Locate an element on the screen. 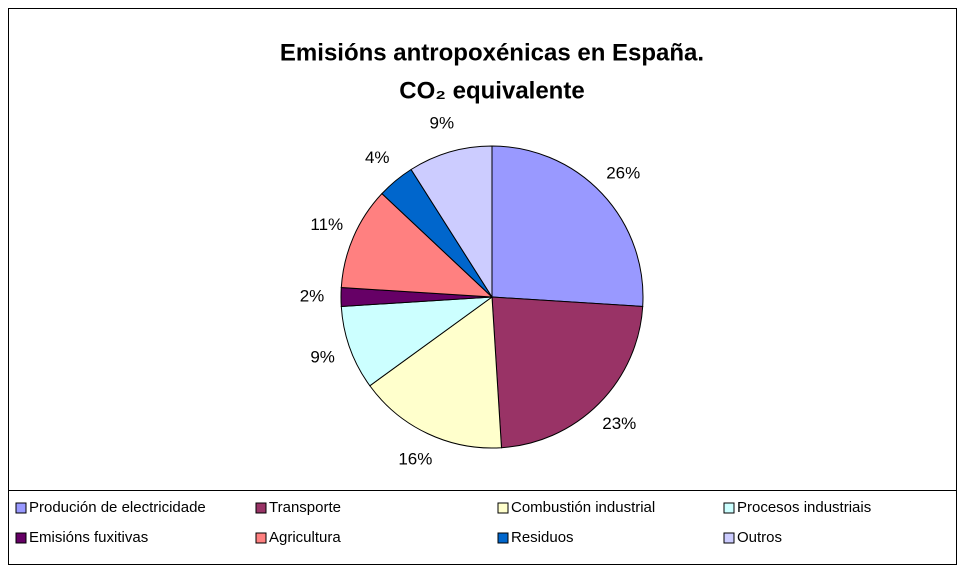  data-label: 11% is located at coordinates (326, 224).